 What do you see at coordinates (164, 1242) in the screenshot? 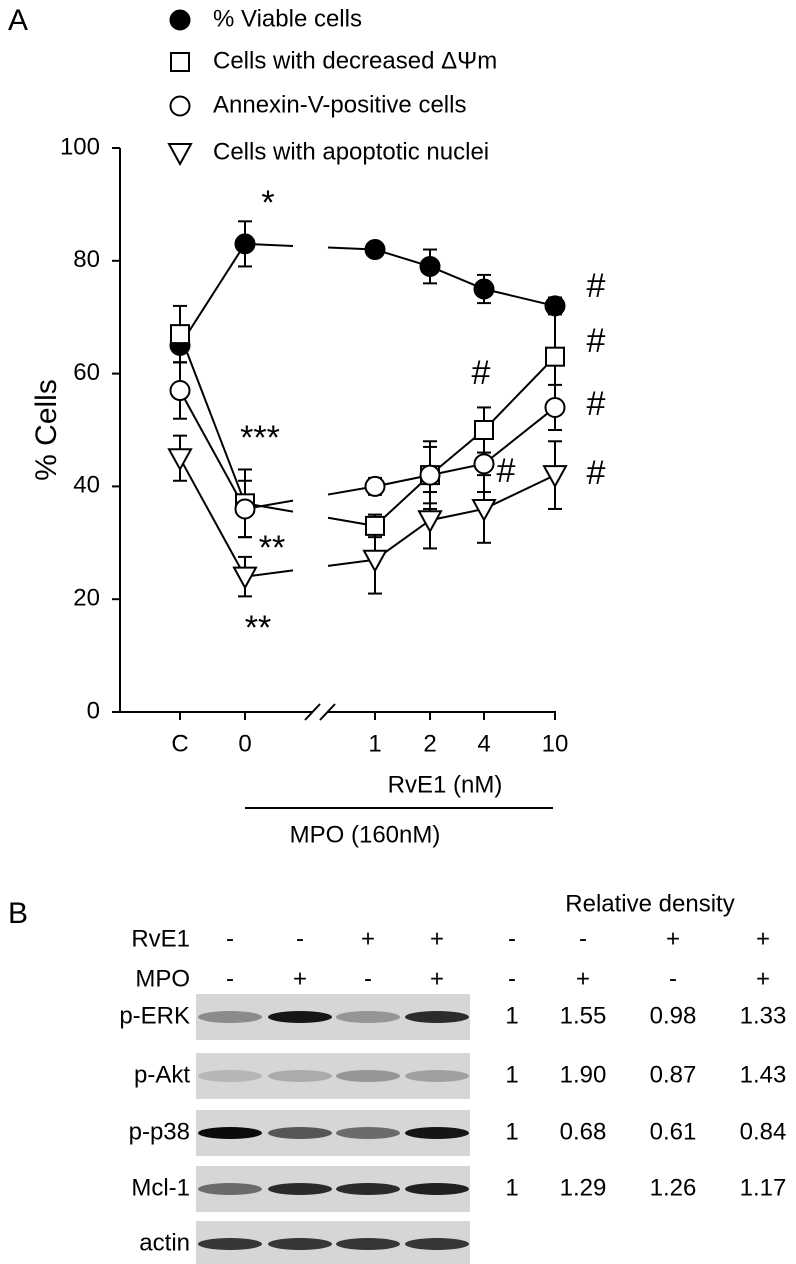
I see `row-label: actin` at bounding box center [164, 1242].